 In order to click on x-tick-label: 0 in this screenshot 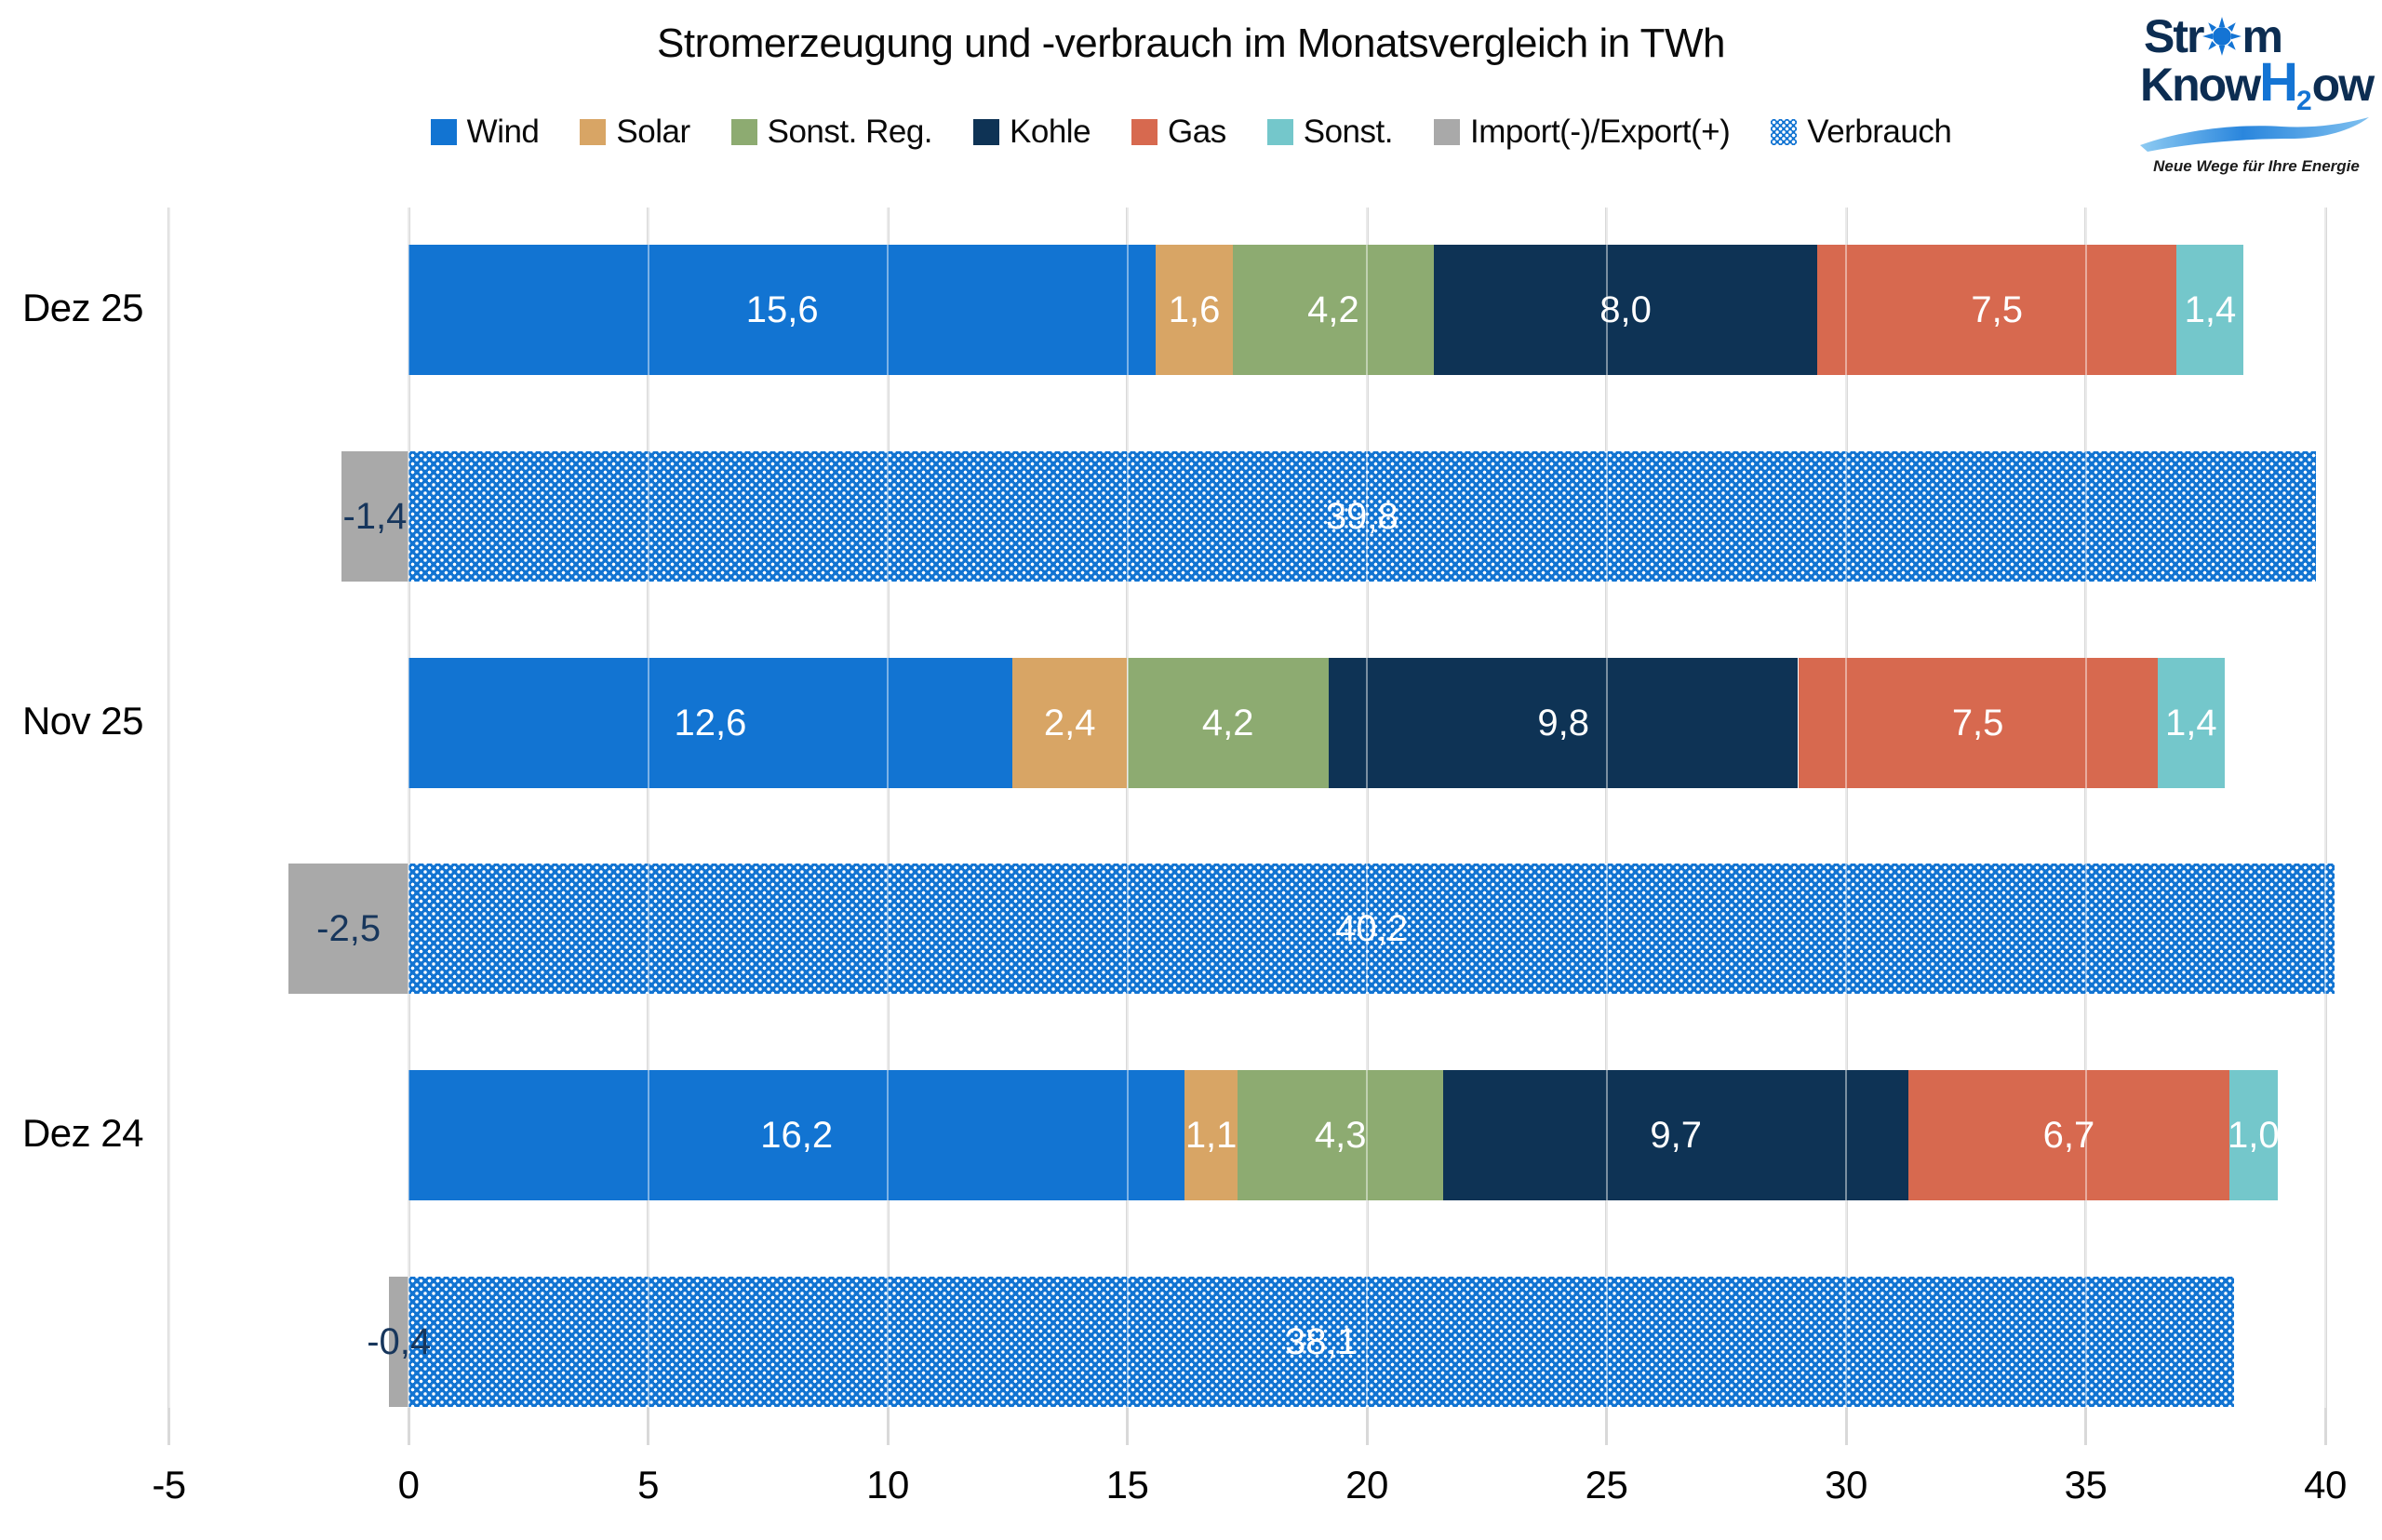, I will do `click(408, 1485)`.